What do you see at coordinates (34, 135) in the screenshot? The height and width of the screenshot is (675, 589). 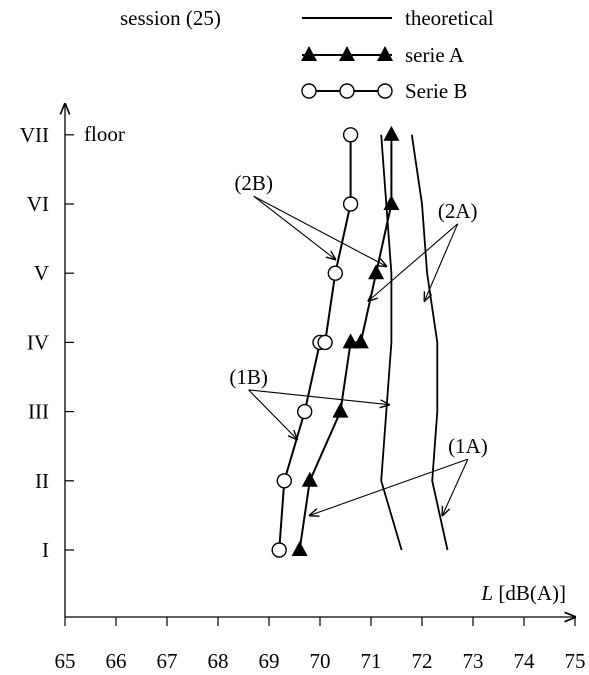 I see `y-tick-label: VII` at bounding box center [34, 135].